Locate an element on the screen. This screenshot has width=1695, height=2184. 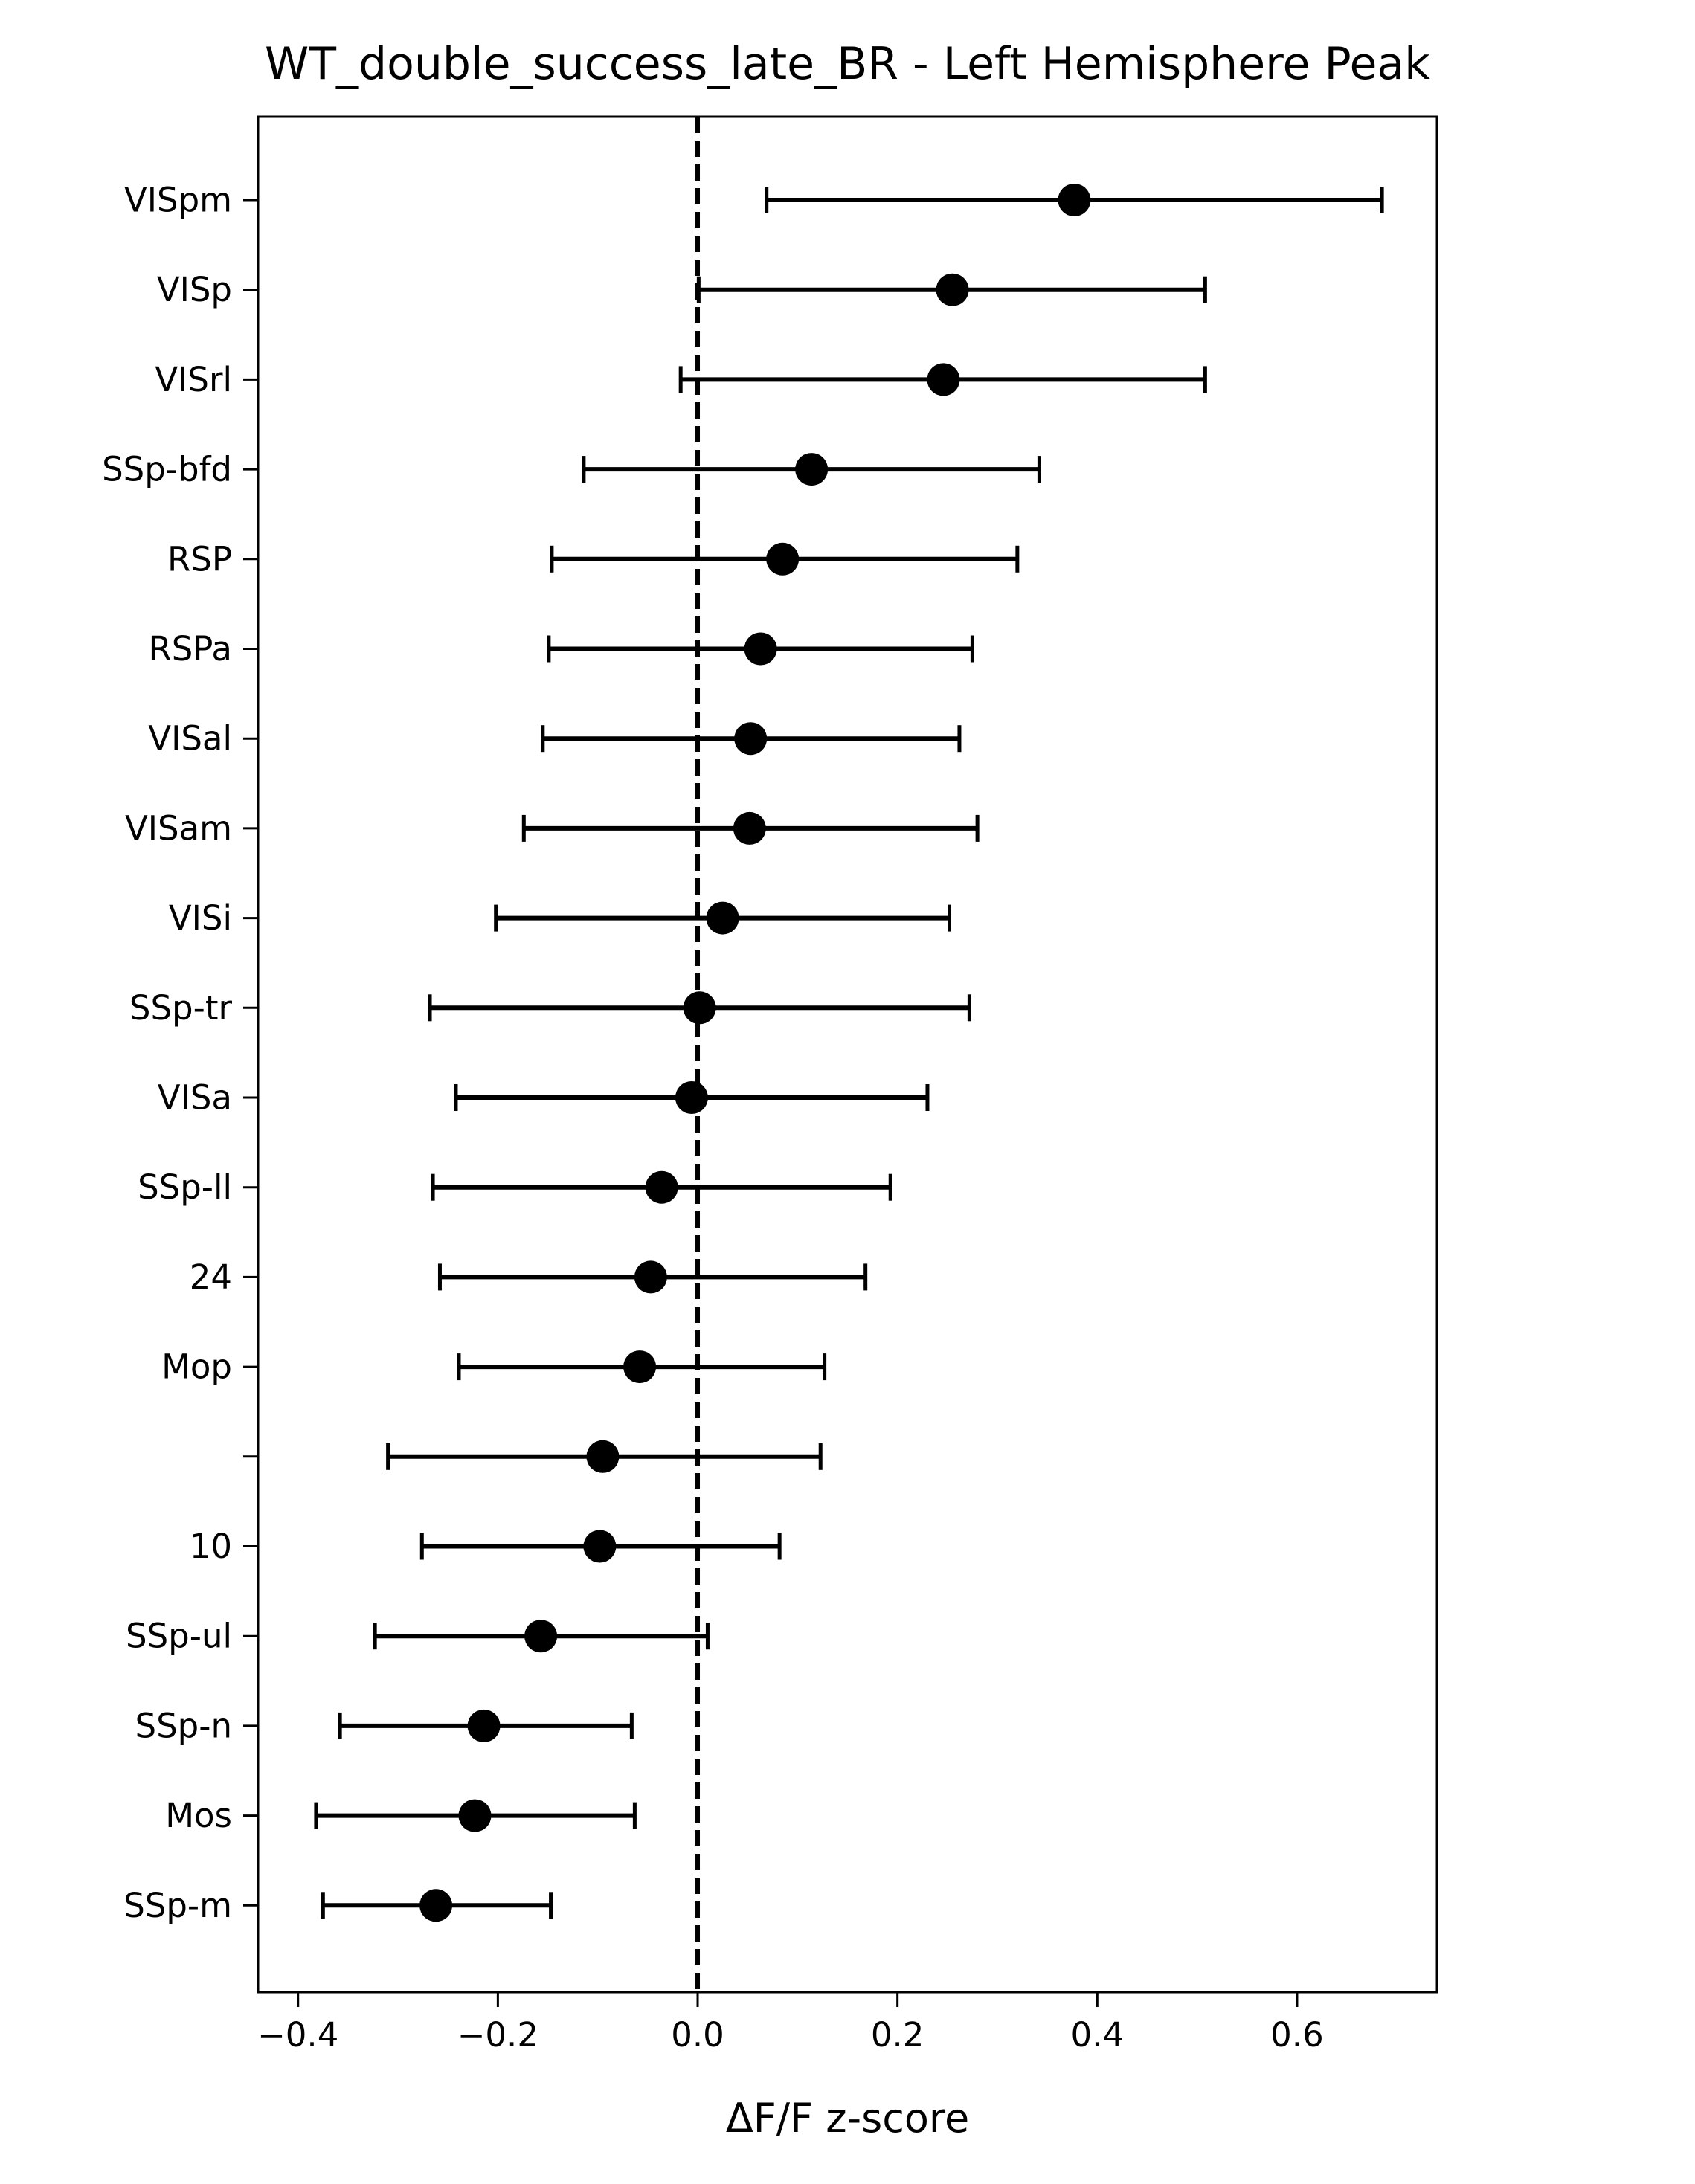
x-tick-label: 0.0 is located at coordinates (698, 2035).